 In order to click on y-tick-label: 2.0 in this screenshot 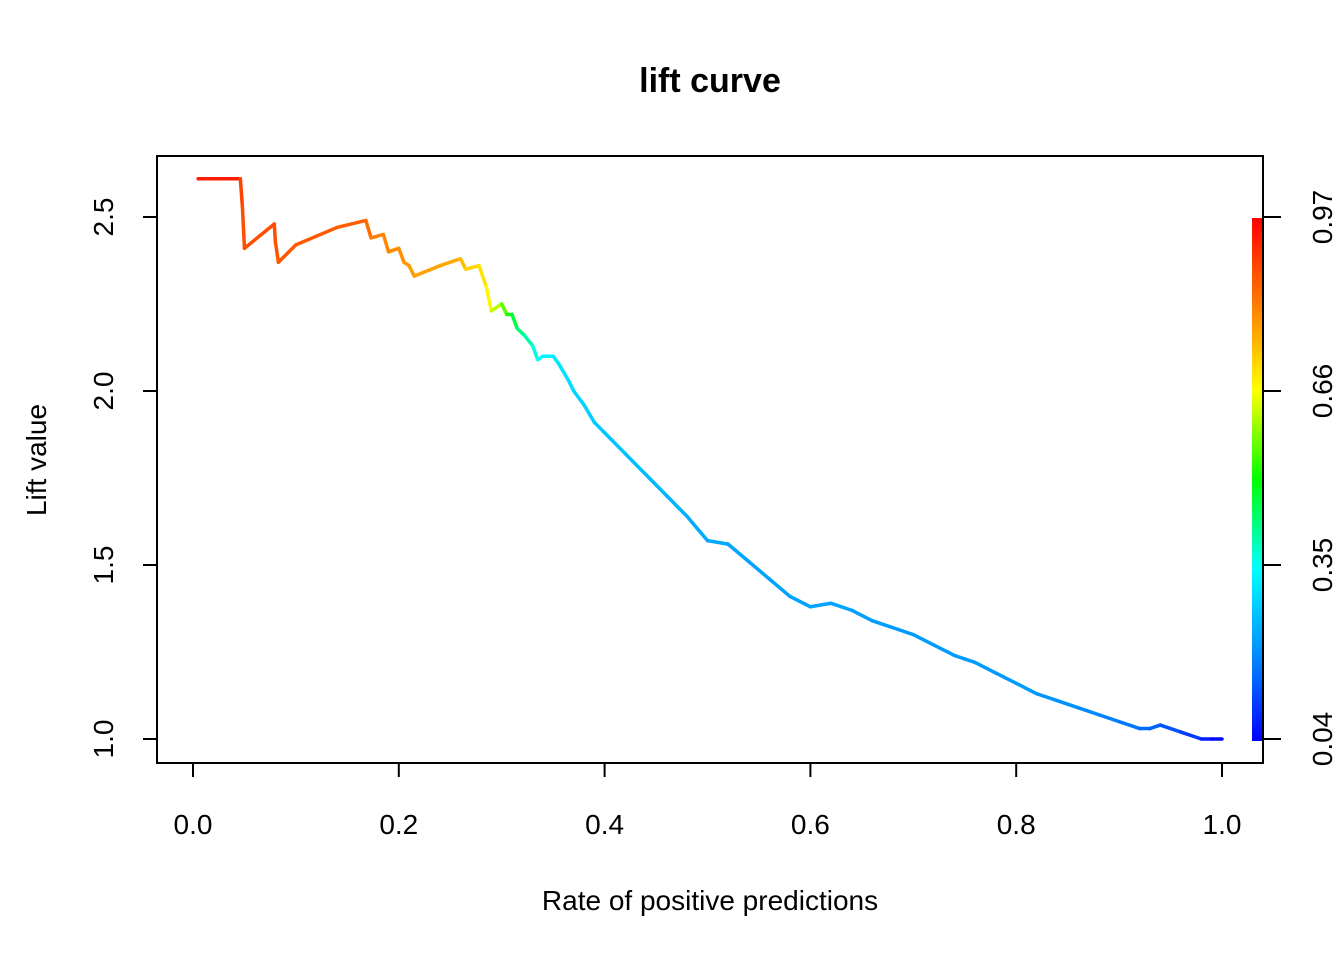, I will do `click(103, 391)`.